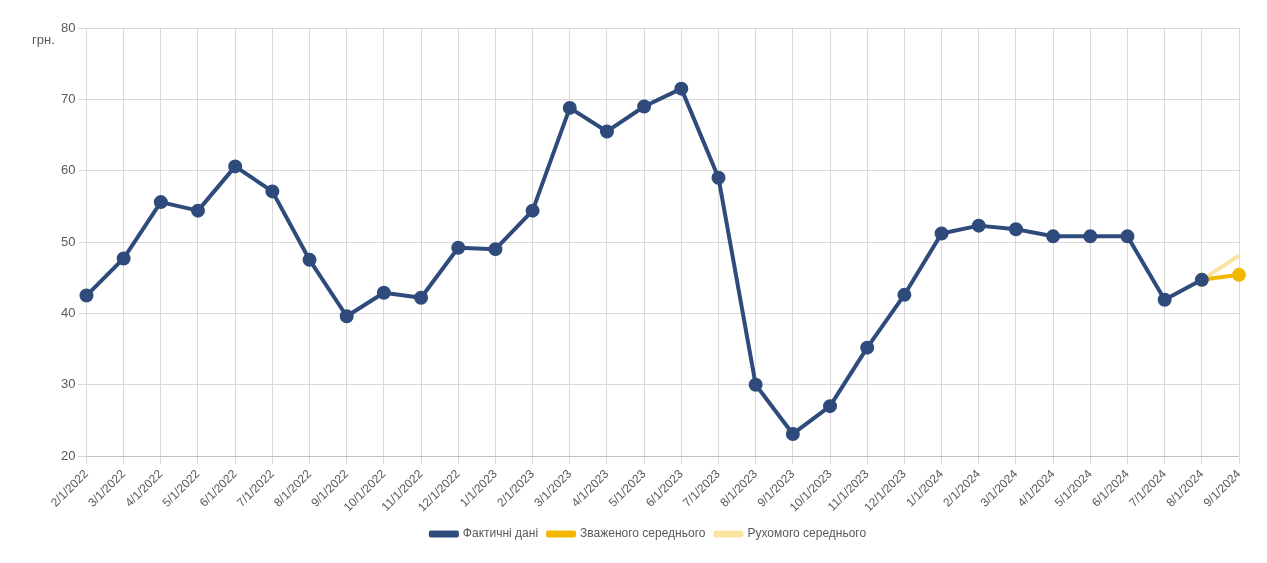 The width and height of the screenshot is (1267, 563). Describe the element at coordinates (500, 533) in the screenshot. I see `legend-label: Фактичні дані` at that location.